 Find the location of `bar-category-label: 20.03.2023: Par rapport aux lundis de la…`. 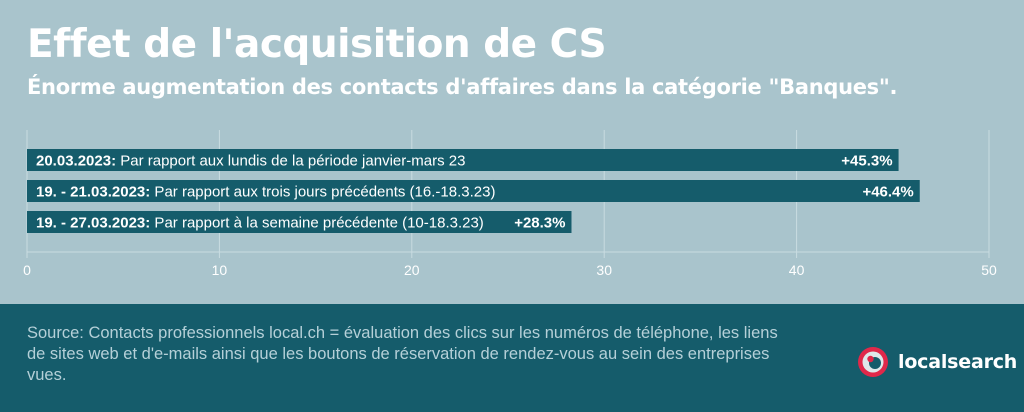

bar-category-label: 20.03.2023: Par rapport aux lundis de la… is located at coordinates (250, 161).